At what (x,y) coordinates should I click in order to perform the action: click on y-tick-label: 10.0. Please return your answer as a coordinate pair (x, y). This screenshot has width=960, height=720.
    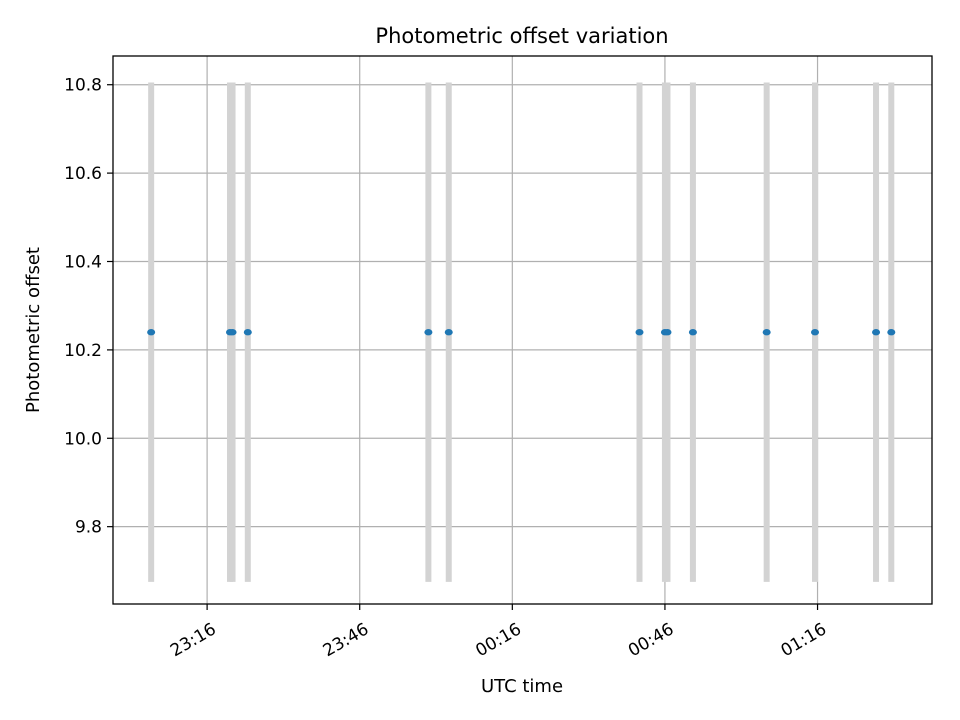
    Looking at the image, I should click on (83, 439).